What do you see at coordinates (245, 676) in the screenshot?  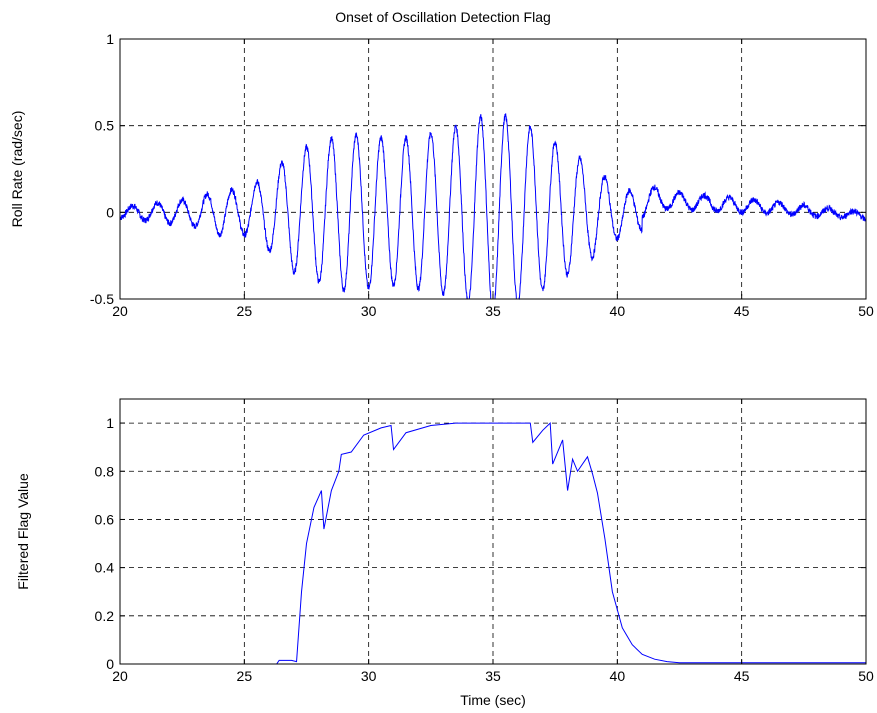 I see `flag-value-x-tick-label: 25` at bounding box center [245, 676].